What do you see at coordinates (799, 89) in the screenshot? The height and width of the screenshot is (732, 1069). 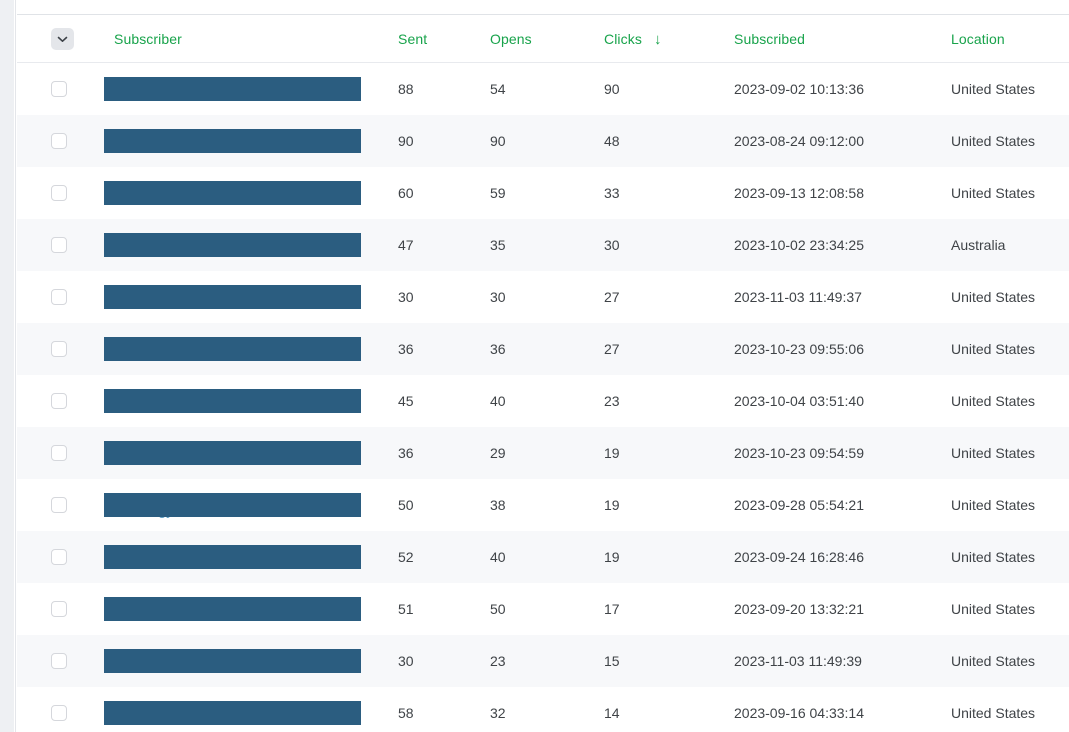 I see `cell-subscribed: 2023-09-02 10:13:36` at bounding box center [799, 89].